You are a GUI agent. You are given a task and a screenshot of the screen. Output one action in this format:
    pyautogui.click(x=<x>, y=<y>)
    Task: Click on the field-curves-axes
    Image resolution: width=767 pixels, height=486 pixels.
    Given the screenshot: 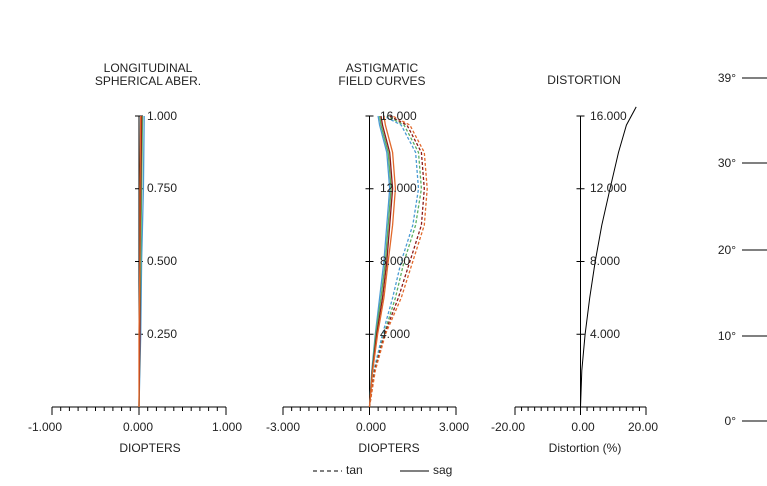 What is the action you would take?
    pyautogui.click(x=369, y=265)
    